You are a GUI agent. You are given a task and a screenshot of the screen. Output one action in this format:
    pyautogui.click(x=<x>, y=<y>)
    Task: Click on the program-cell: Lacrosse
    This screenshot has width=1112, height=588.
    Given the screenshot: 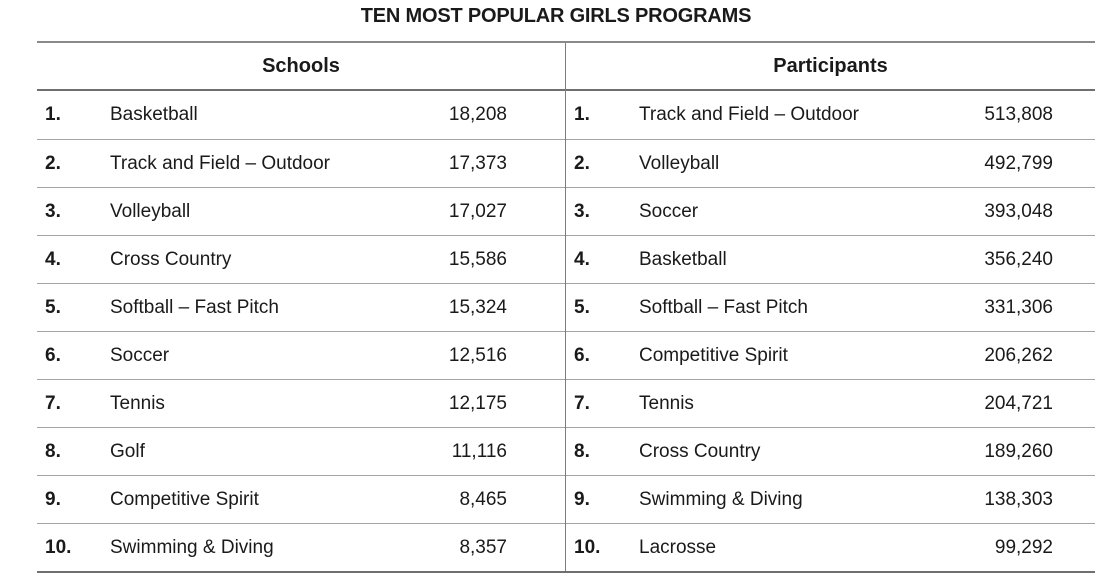 What is the action you would take?
    pyautogui.click(x=678, y=547)
    